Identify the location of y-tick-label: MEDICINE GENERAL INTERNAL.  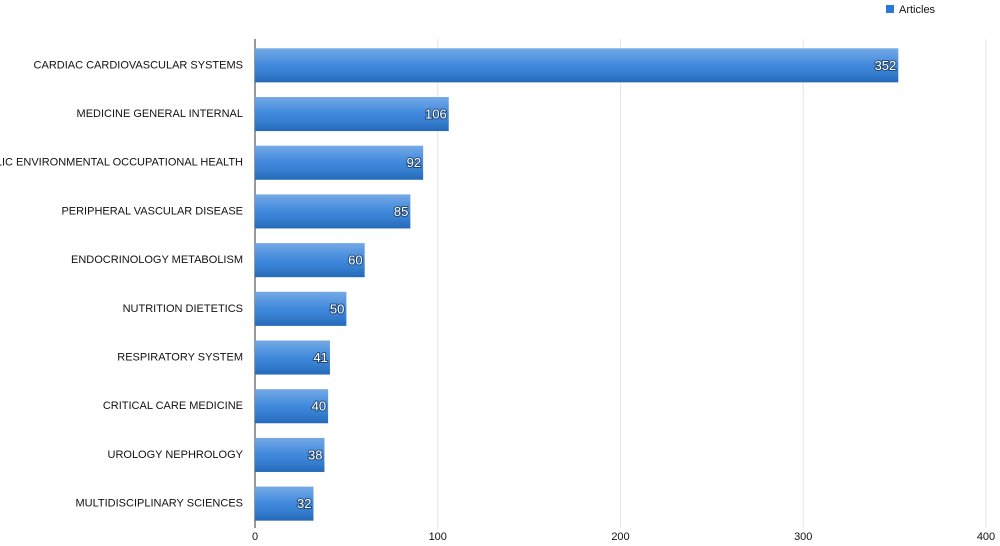
(160, 114).